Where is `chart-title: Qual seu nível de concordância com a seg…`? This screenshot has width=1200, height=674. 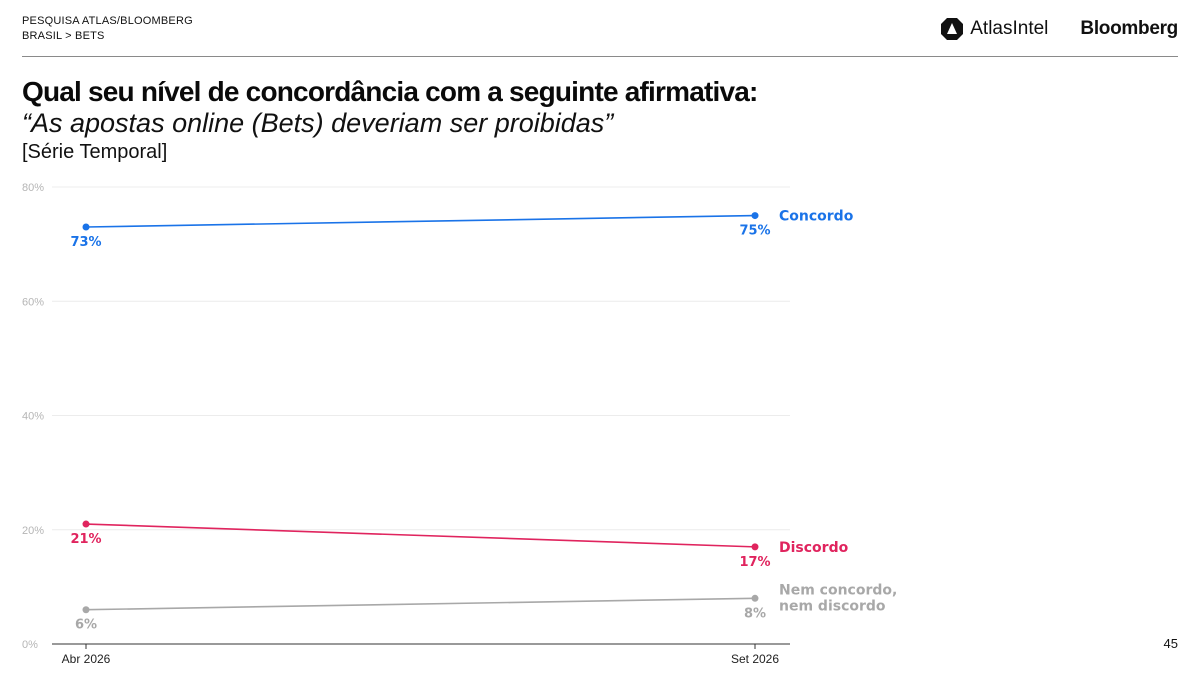
chart-title: Qual seu nível de concordância com a seg… is located at coordinates (390, 91).